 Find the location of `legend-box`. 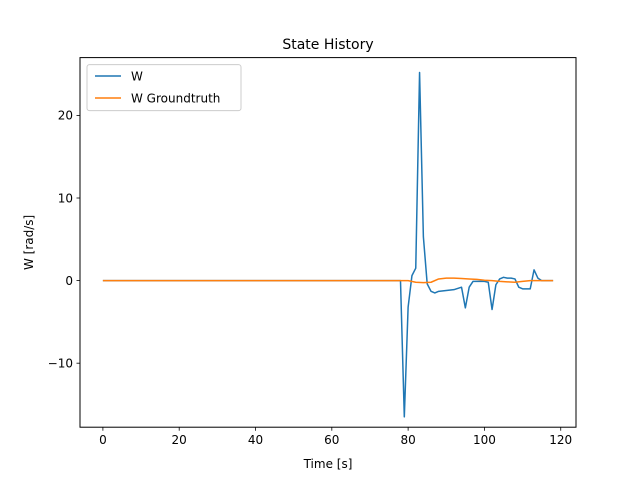

legend-box is located at coordinates (164, 88).